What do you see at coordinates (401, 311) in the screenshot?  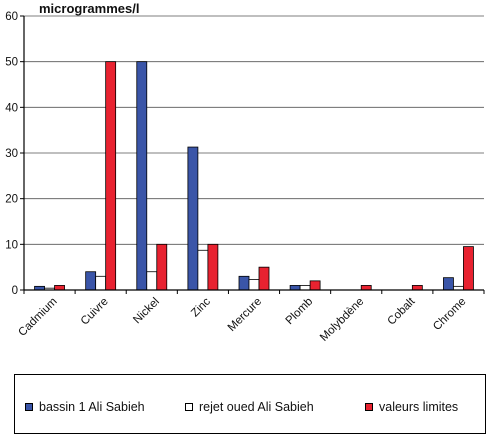 I see `x-tick-label: Cobalt` at bounding box center [401, 311].